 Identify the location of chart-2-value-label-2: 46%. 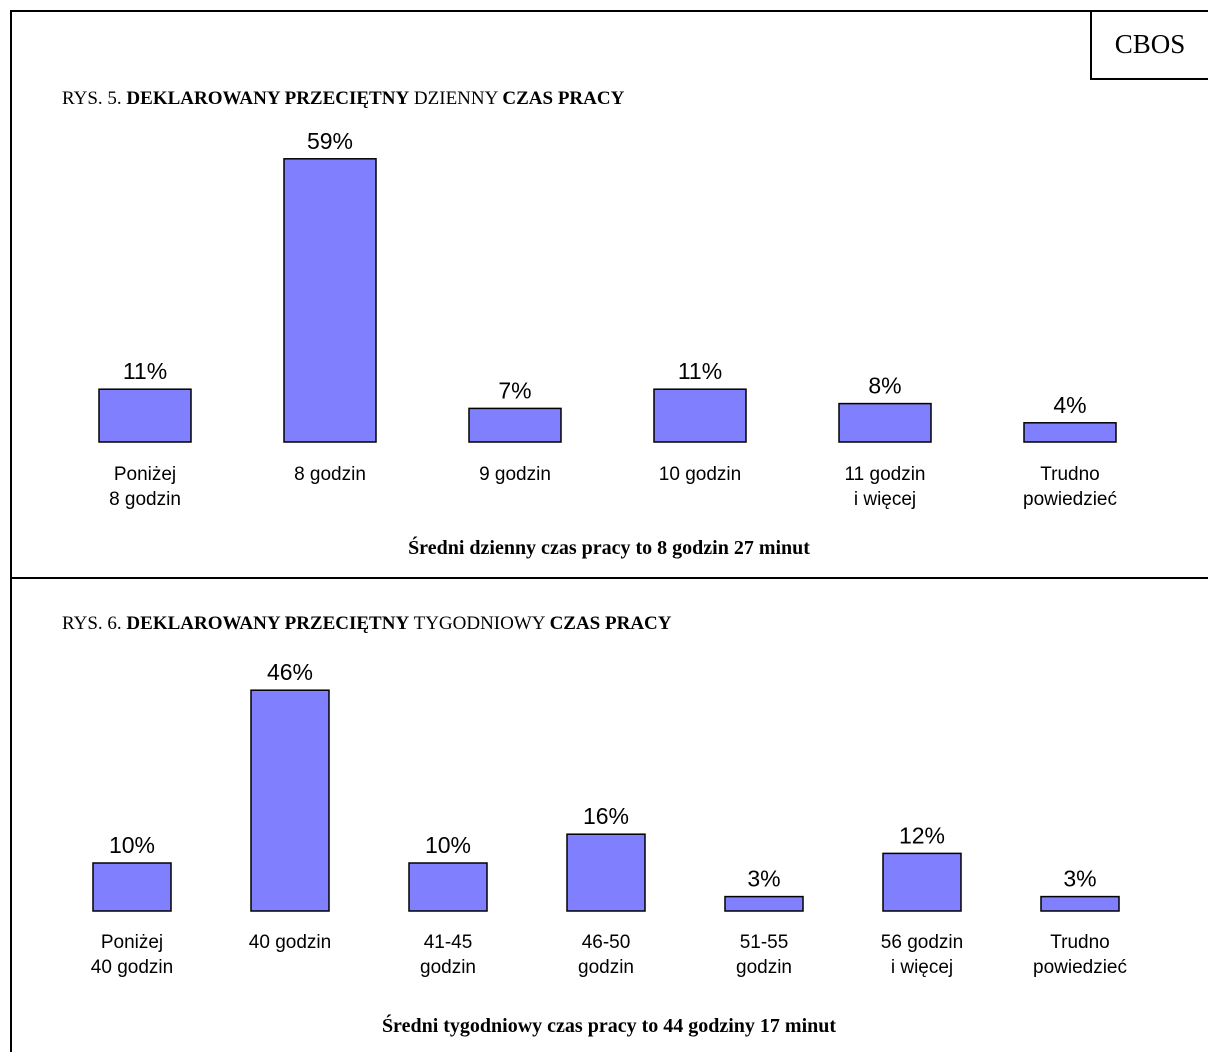
(290, 672).